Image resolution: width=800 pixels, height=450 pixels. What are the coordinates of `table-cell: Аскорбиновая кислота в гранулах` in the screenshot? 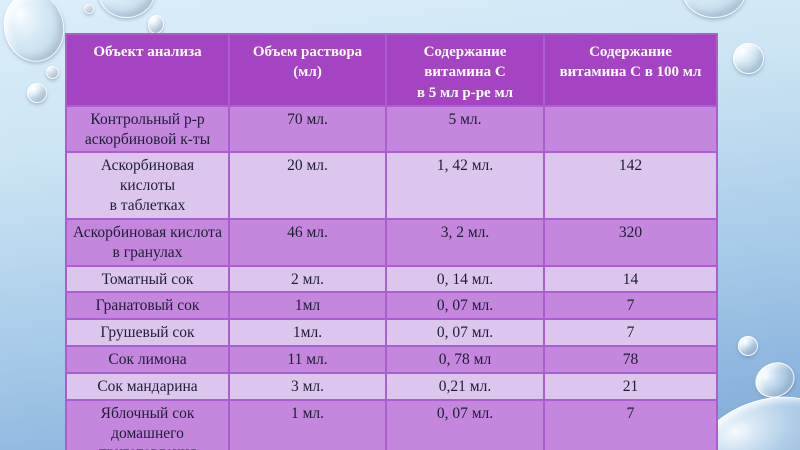 It's located at (147, 242).